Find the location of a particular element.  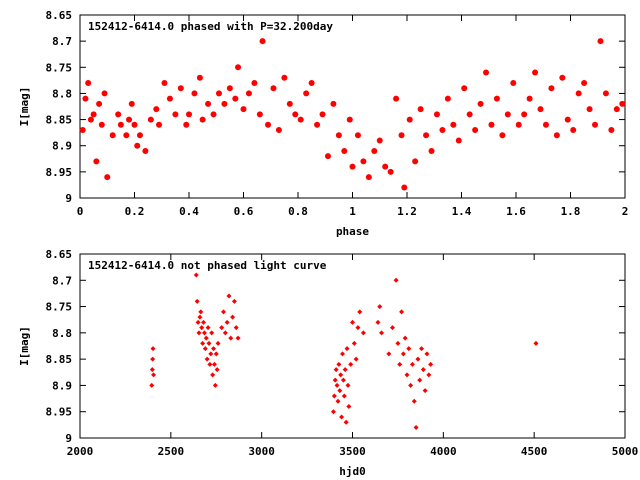

x-tick-label-light-curve: 2500 is located at coordinates (171, 451).